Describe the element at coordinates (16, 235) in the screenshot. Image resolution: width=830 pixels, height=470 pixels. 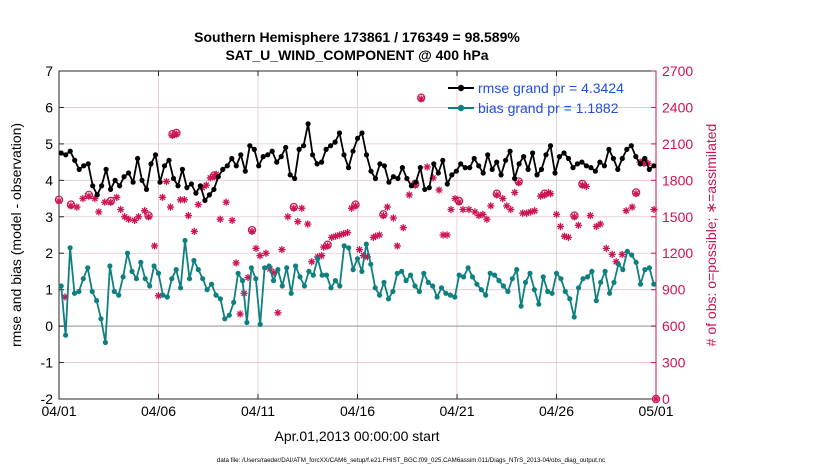
I see `y-axis-left-label: rmse and bias (model - observation)` at that location.